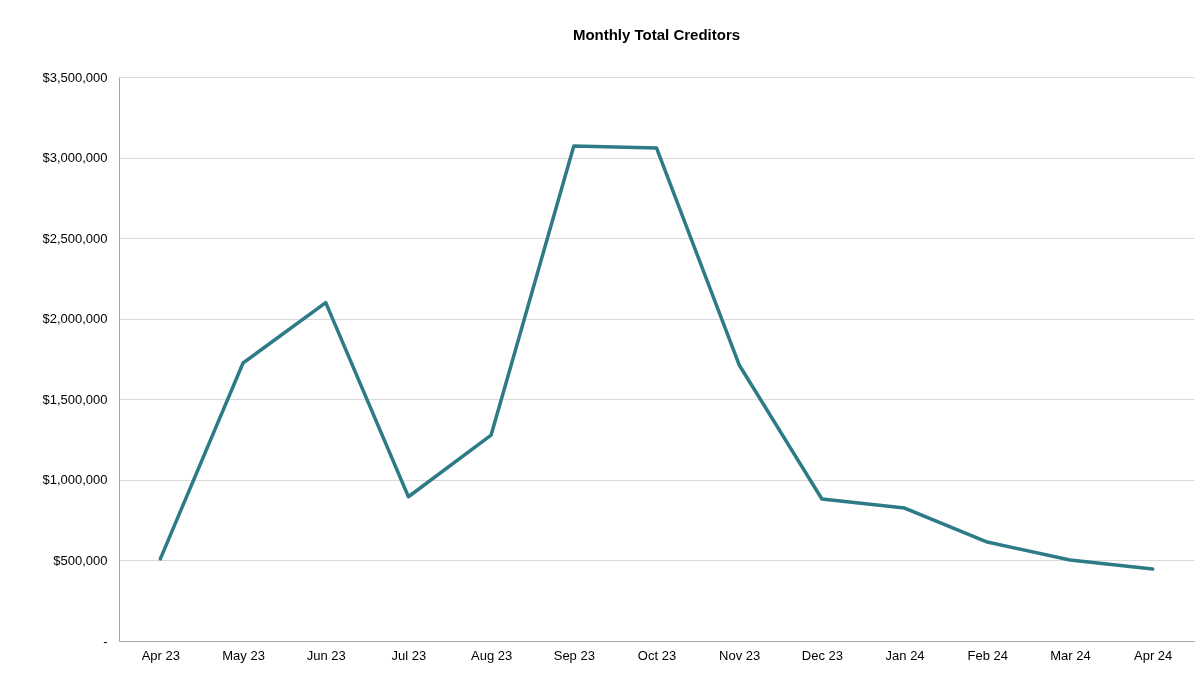 This screenshot has height=677, width=1202. Describe the element at coordinates (822, 655) in the screenshot. I see `x-tick-label: Dec 23` at that location.